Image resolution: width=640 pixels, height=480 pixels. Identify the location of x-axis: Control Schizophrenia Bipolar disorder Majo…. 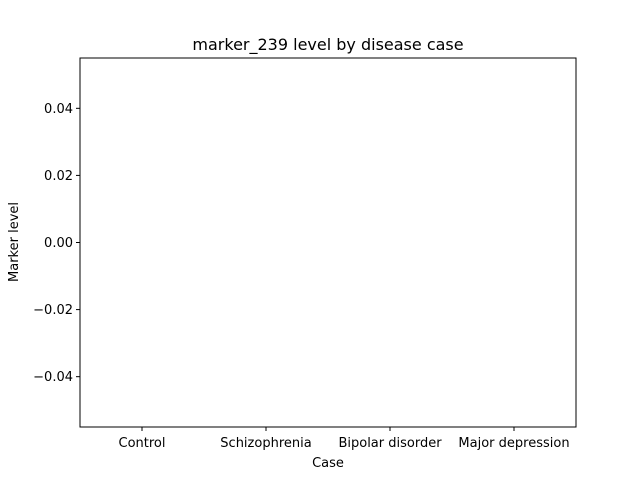
(344, 439).